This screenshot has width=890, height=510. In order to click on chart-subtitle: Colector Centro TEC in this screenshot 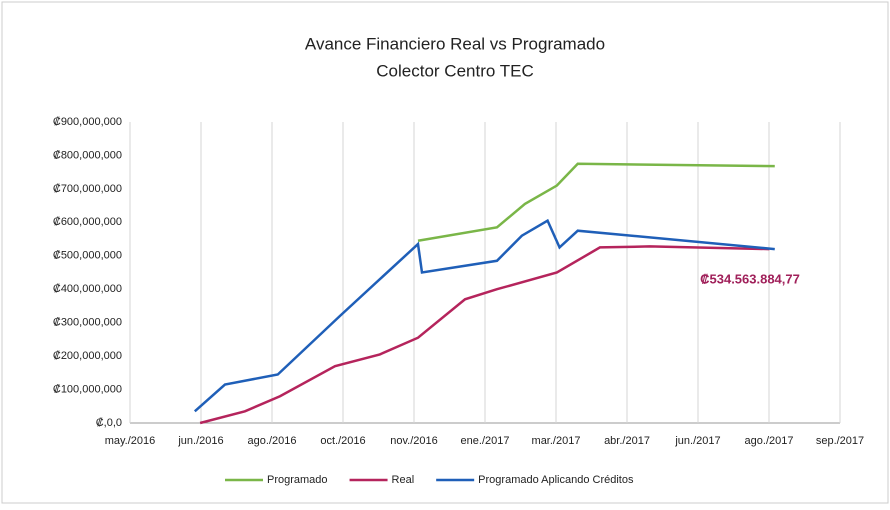, I will do `click(454, 70)`.